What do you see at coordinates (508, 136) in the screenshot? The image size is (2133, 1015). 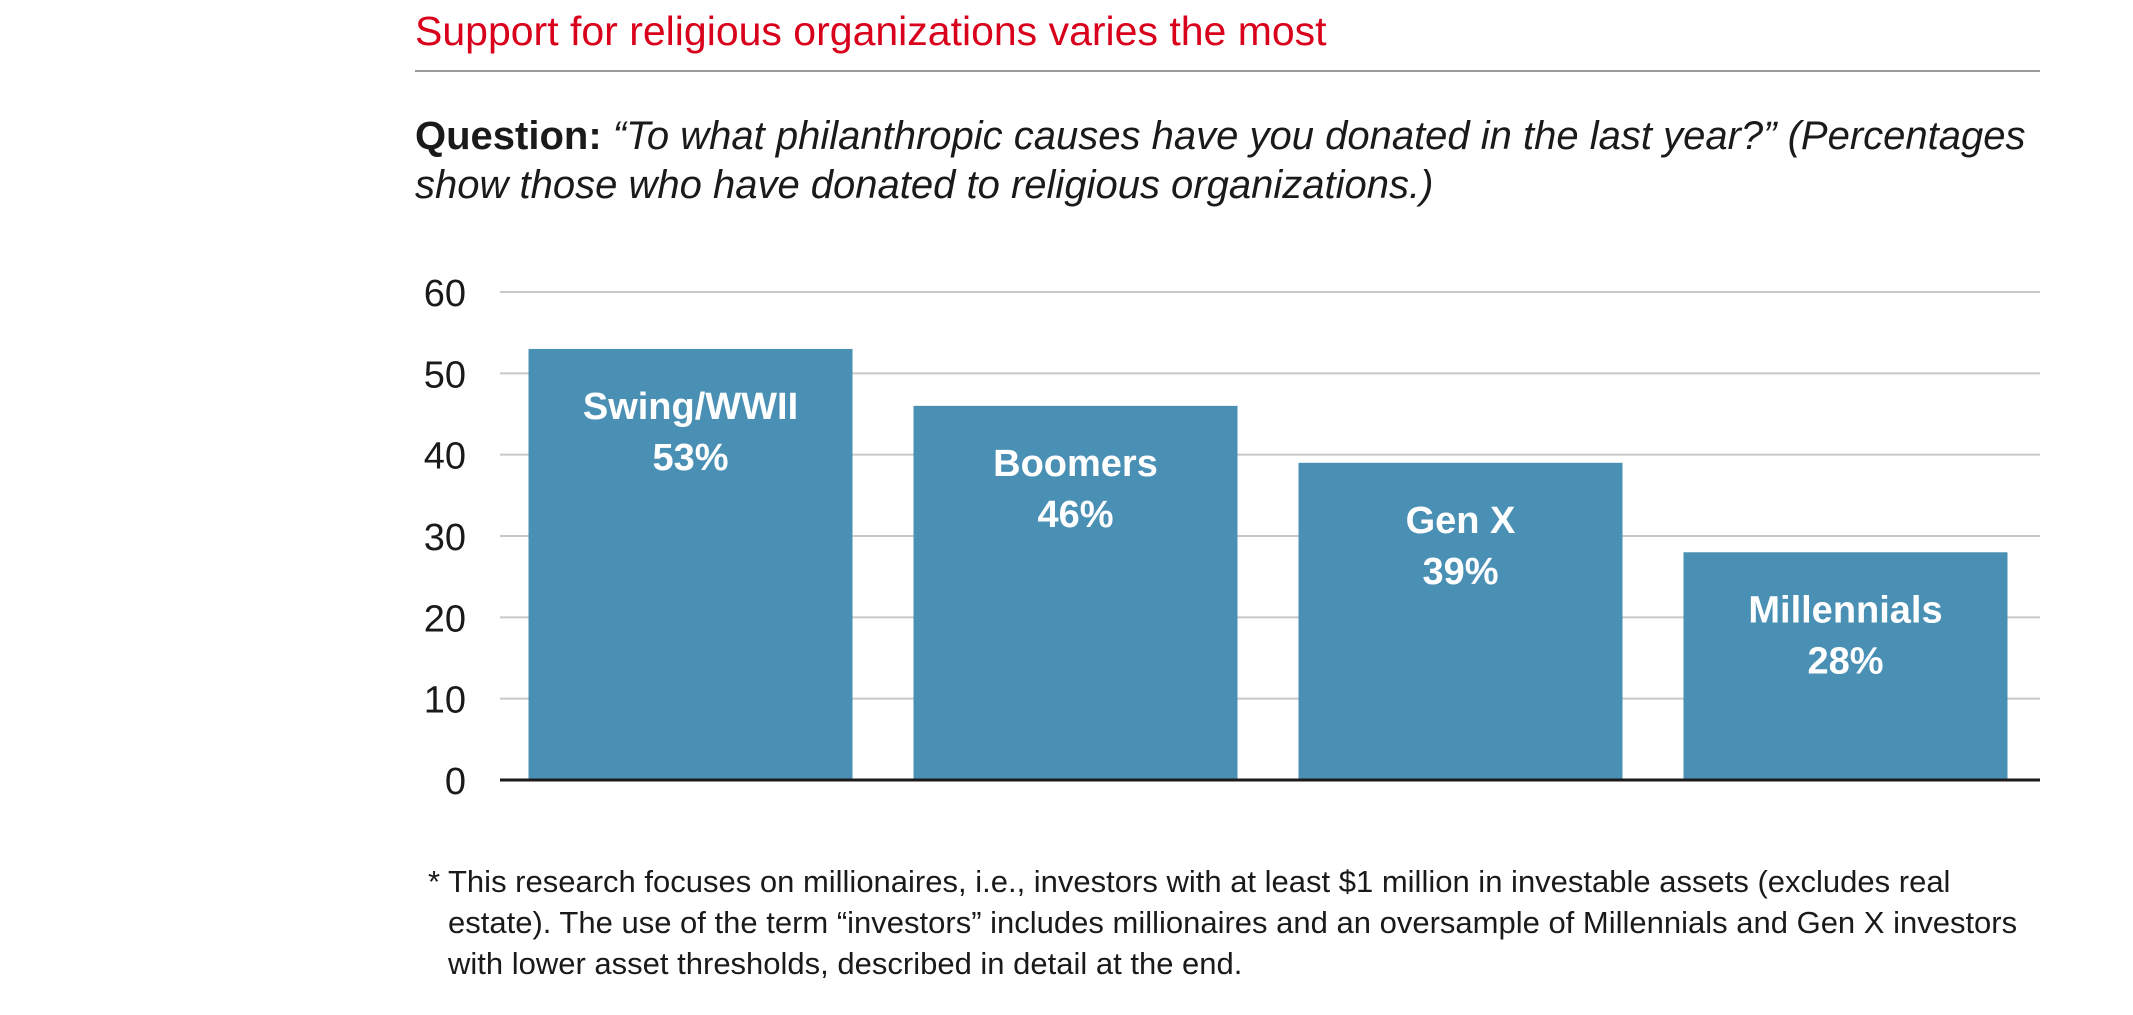 I see `question-label: Question:` at bounding box center [508, 136].